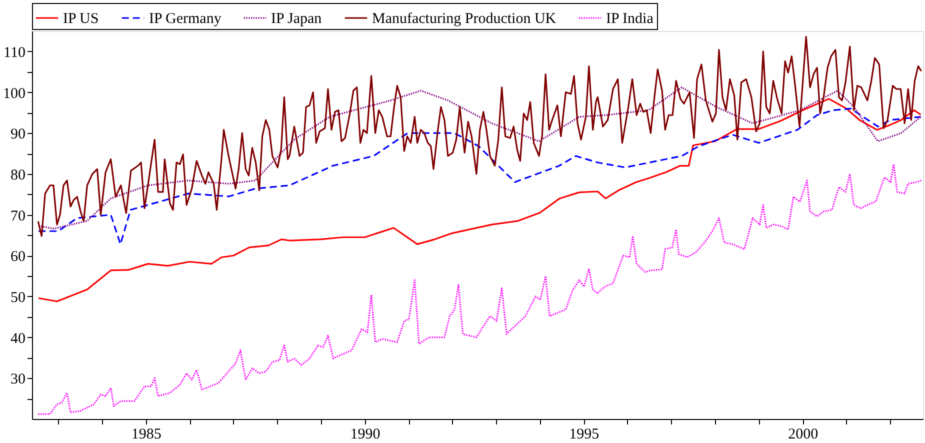 The image size is (925, 443). What do you see at coordinates (18, 298) in the screenshot?
I see `y-tick-label: 50` at bounding box center [18, 298].